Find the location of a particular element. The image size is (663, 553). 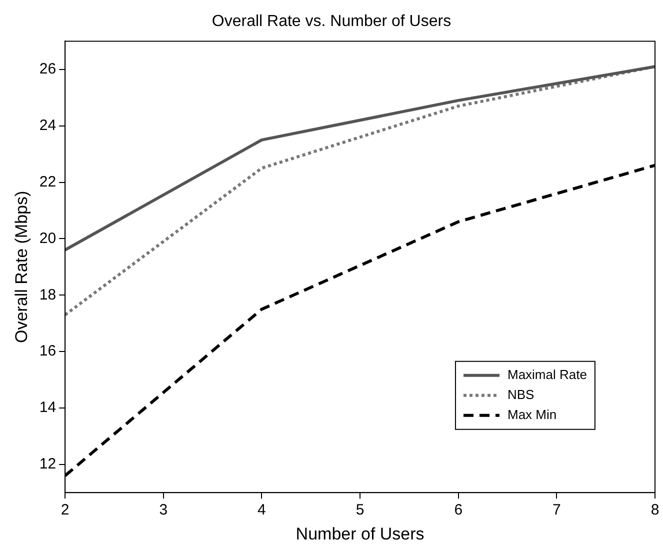

x-axis-title: Number of Users is located at coordinates (360, 534).